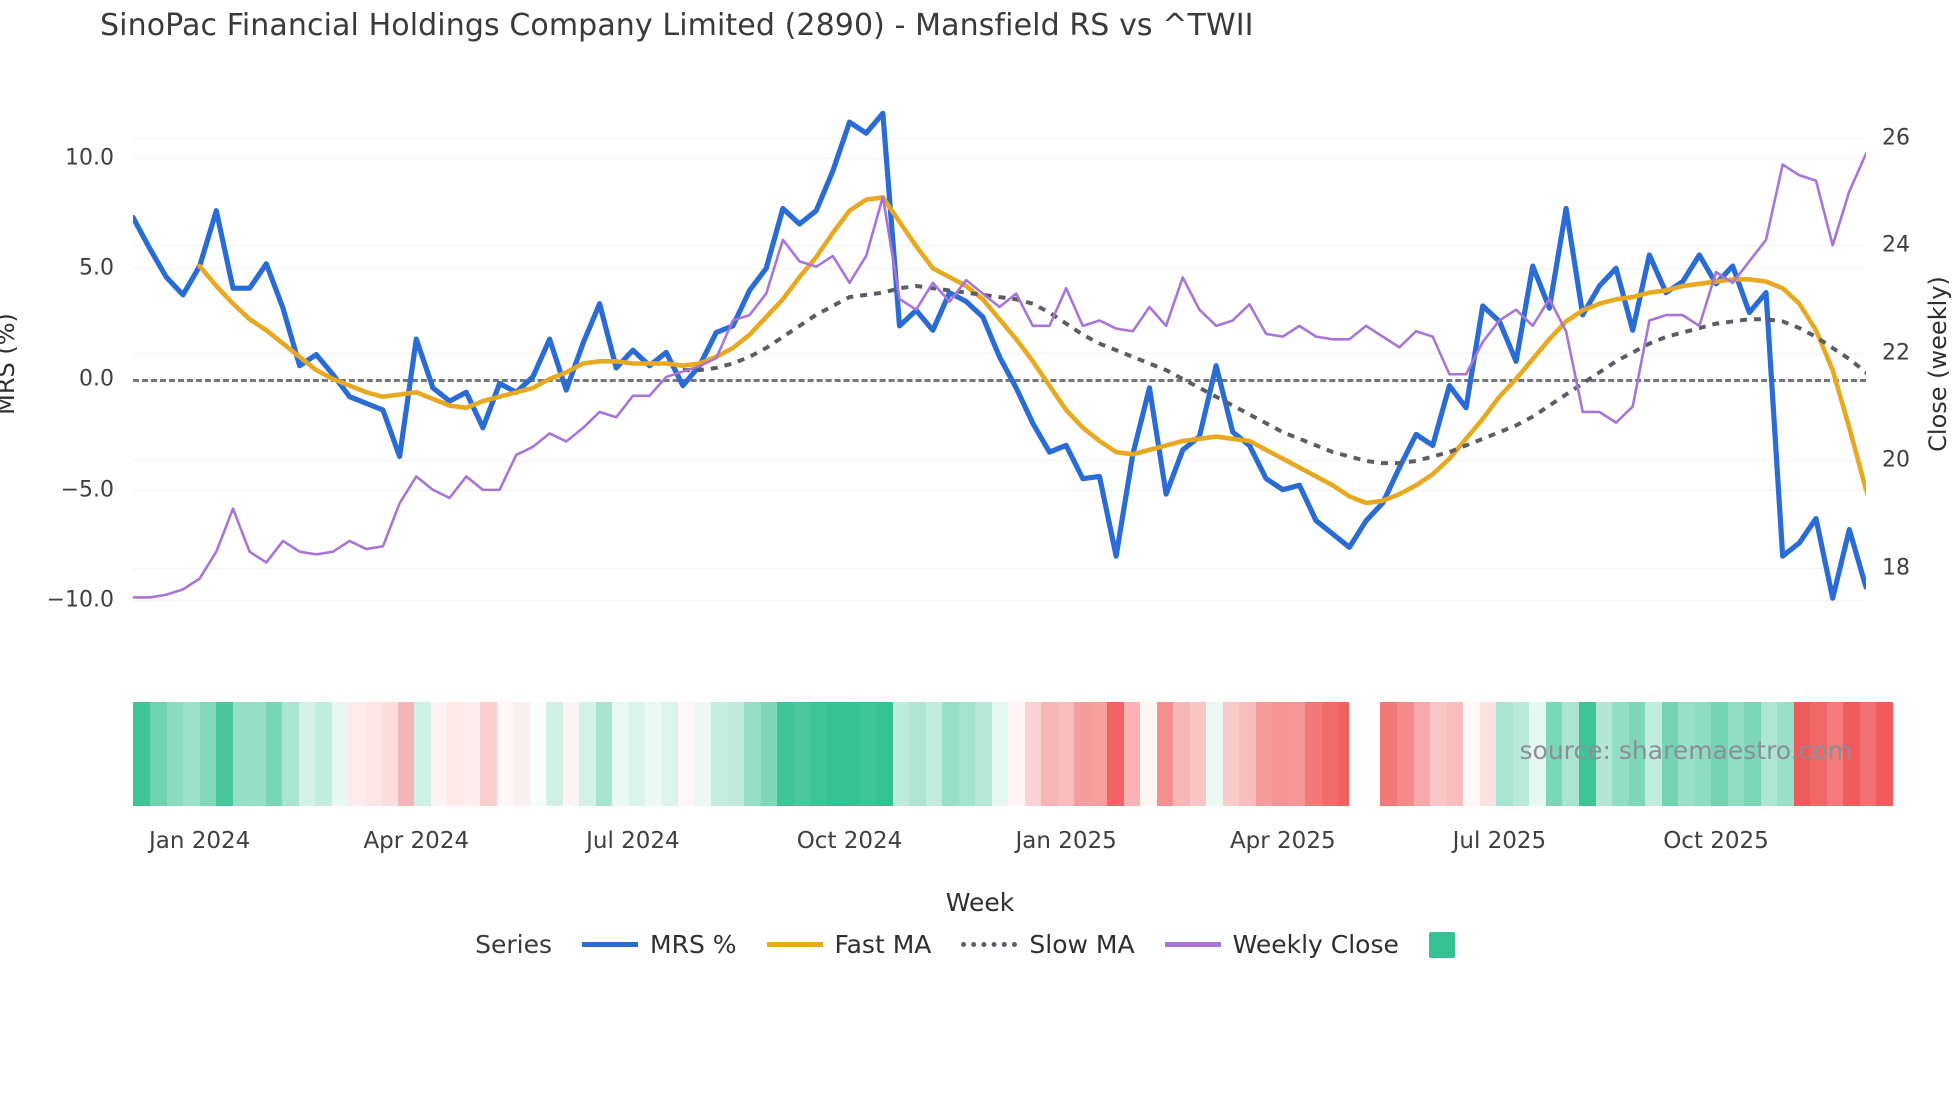  What do you see at coordinates (1066, 841) in the screenshot?
I see `x-tick-label: Jan 2025` at bounding box center [1066, 841].